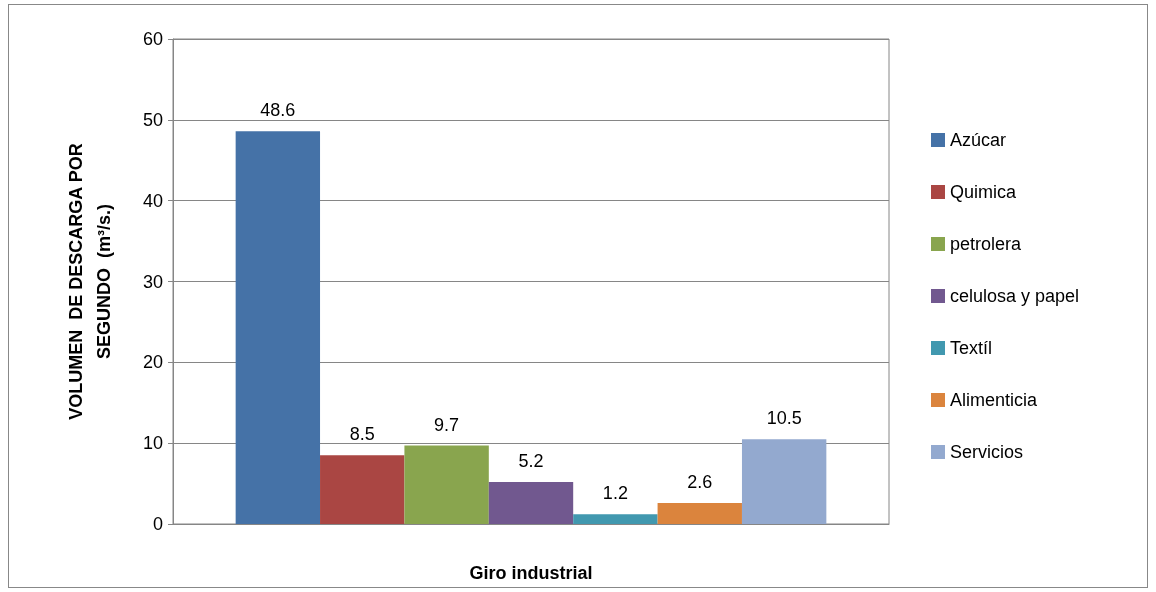  Describe the element at coordinates (978, 140) in the screenshot. I see `legend-label: Azúcar` at that location.